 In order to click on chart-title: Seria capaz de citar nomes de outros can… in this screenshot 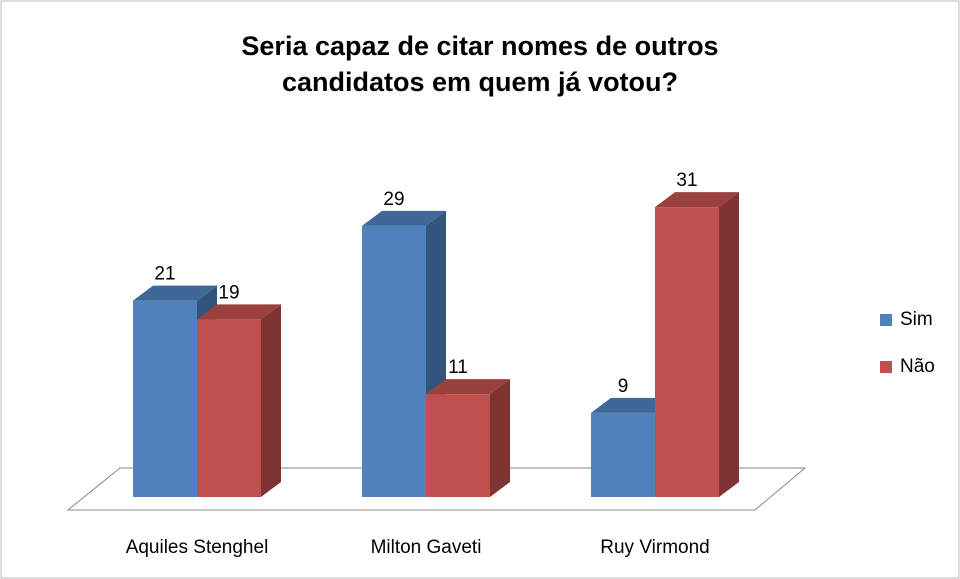, I will do `click(480, 64)`.